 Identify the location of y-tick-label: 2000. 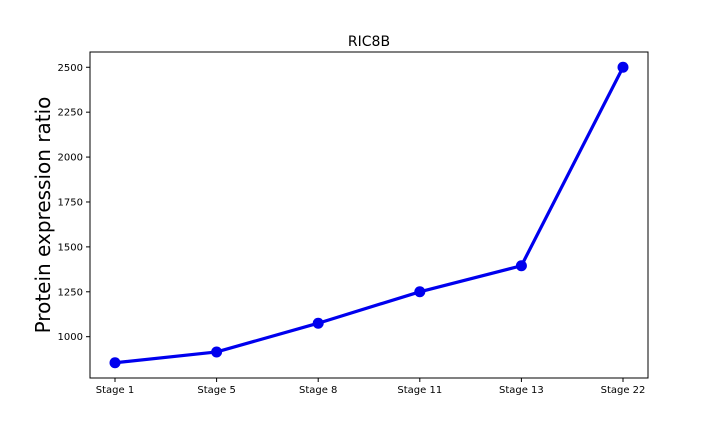
(70, 158).